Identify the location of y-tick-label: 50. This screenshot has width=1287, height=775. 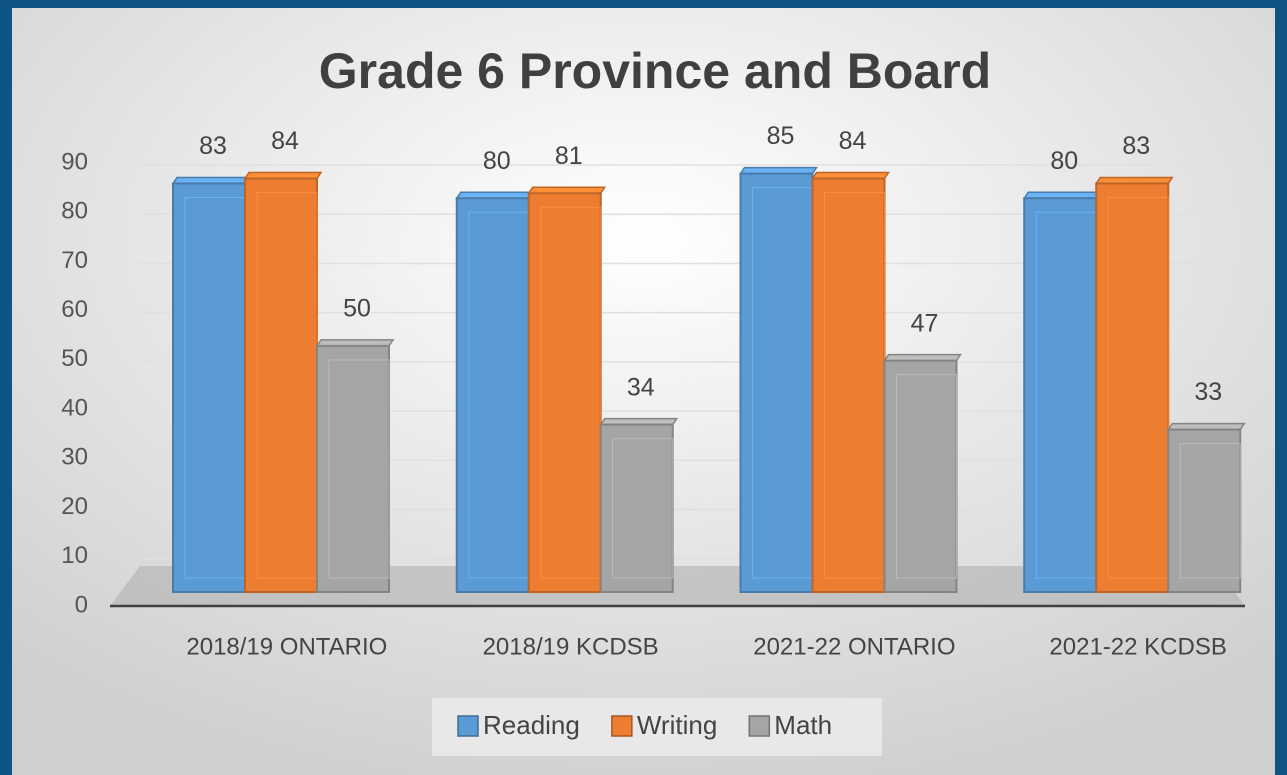
(74, 358).